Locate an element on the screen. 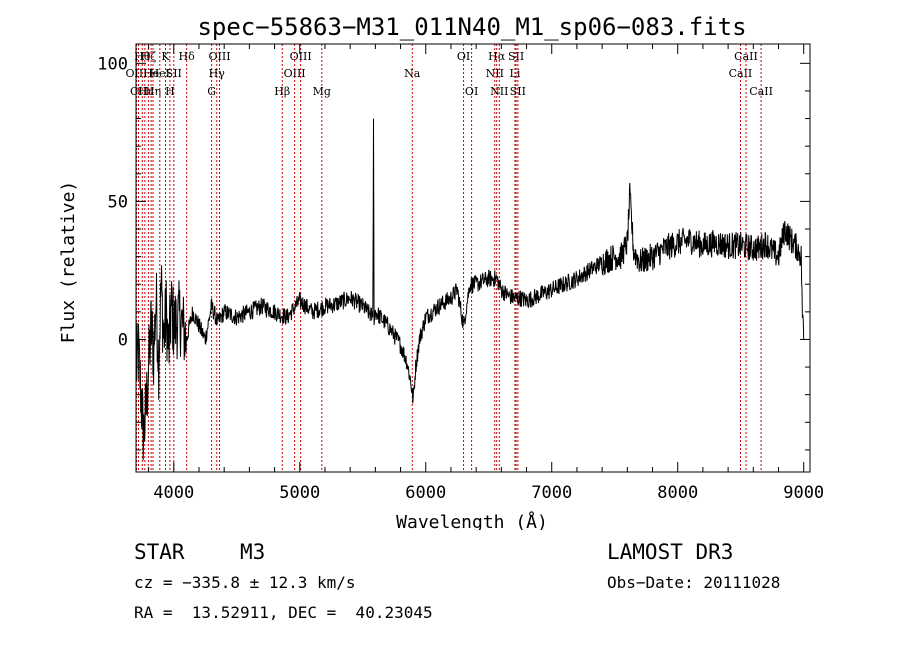  line-label-14: OIII is located at coordinates (219, 56).